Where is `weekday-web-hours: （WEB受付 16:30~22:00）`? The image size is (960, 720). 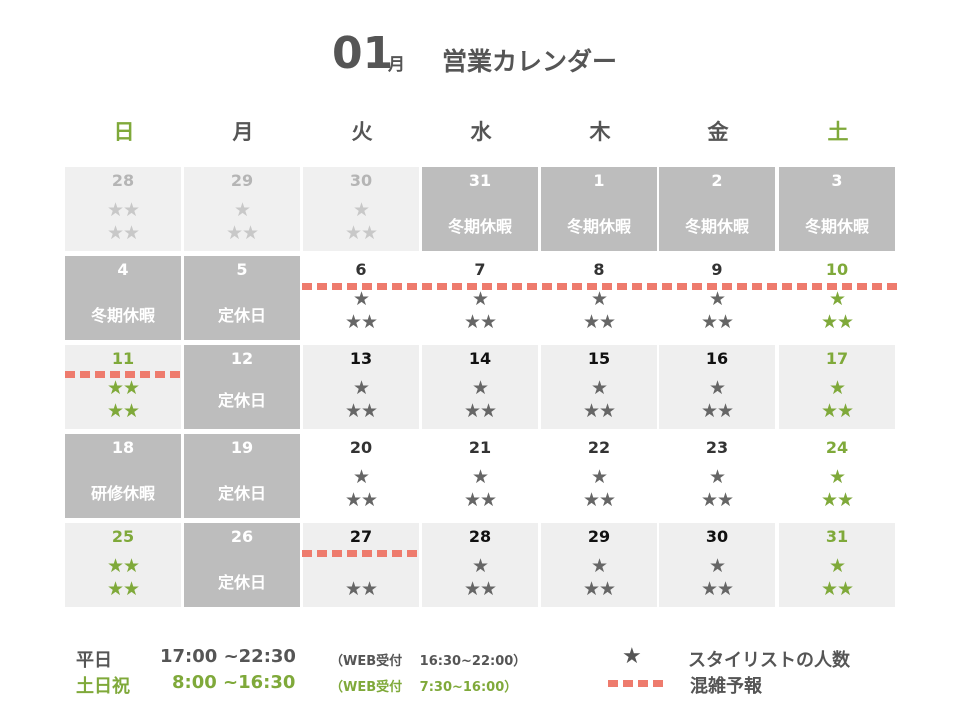 weekday-web-hours: （WEB受付 16:30~22:00） is located at coordinates (428, 661).